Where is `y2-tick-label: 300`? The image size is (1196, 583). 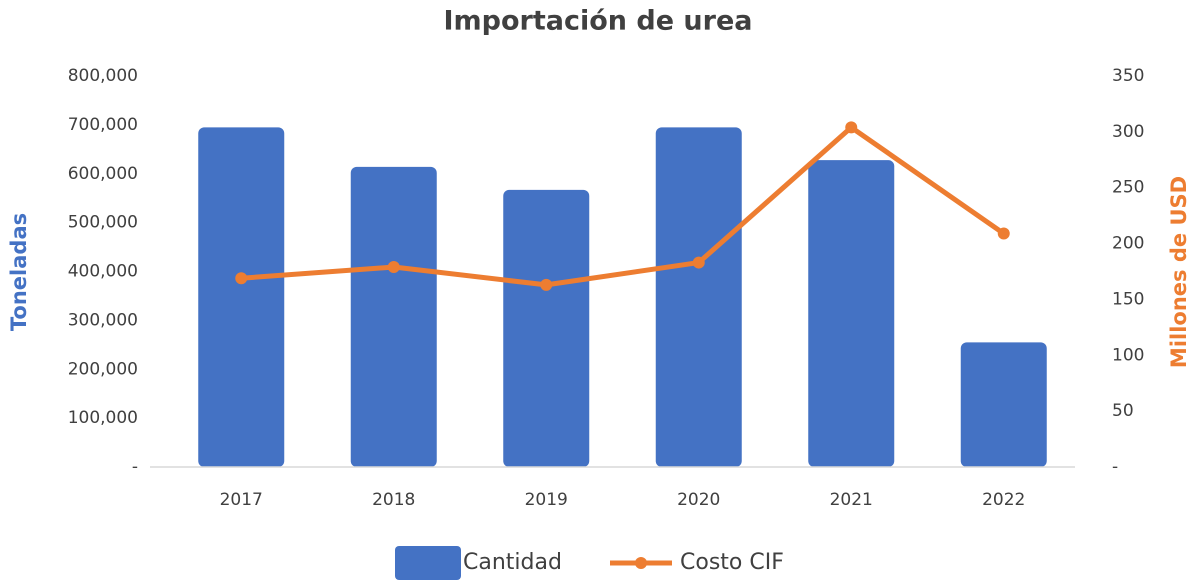
y2-tick-label: 300 is located at coordinates (1128, 132).